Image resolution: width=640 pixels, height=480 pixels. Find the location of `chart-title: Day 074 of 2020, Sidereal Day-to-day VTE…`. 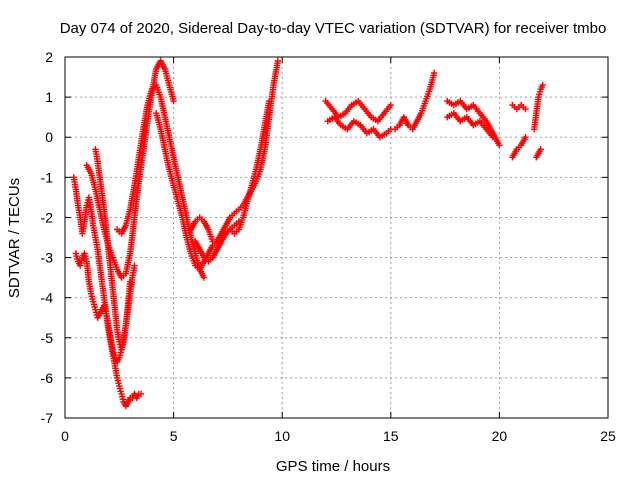

chart-title: Day 074 of 2020, Sidereal Day-to-day VTE… is located at coordinates (333, 28).